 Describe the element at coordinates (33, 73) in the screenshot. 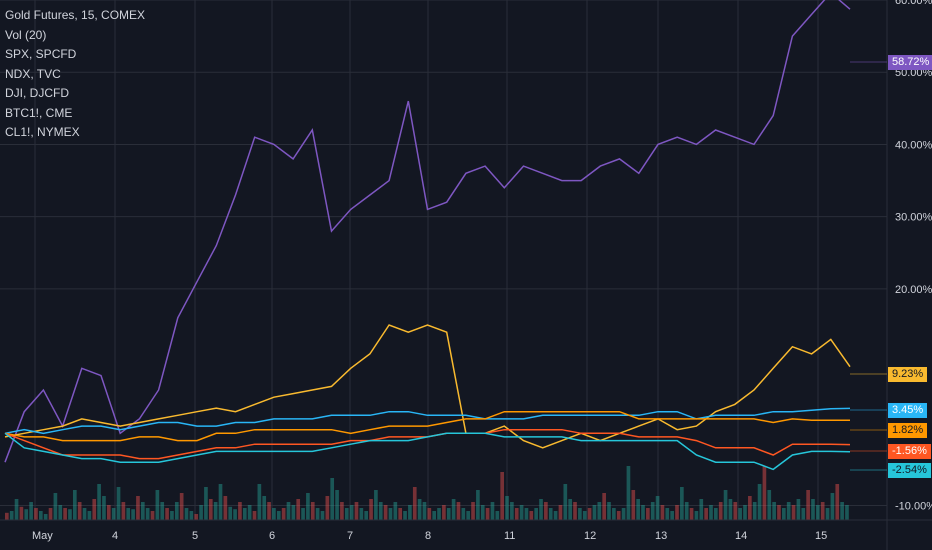

I see `legend-ndx: NDX, TVC` at that location.